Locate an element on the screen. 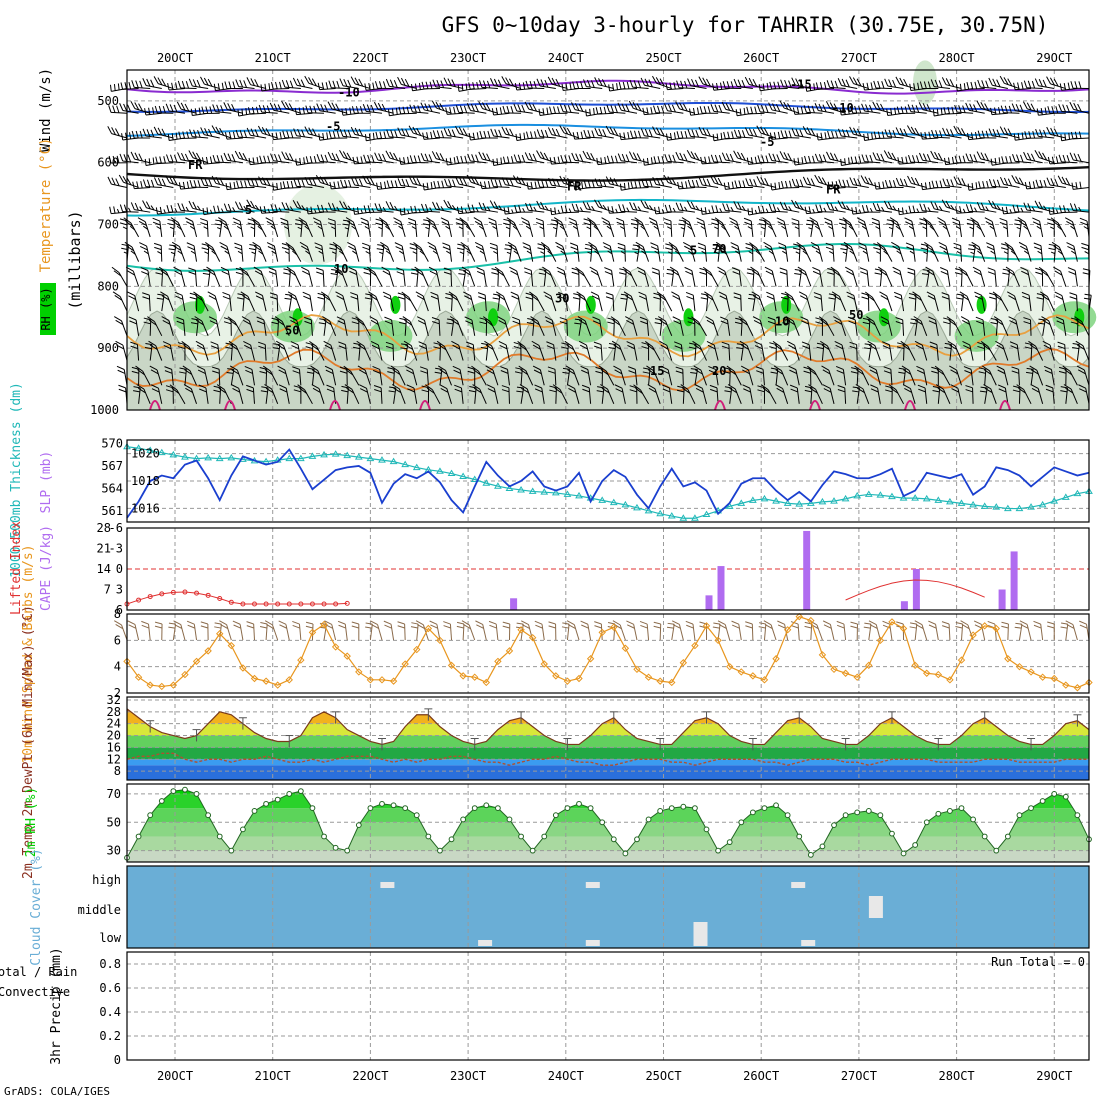  wind-speed-point is located at coordinates (614, 627).